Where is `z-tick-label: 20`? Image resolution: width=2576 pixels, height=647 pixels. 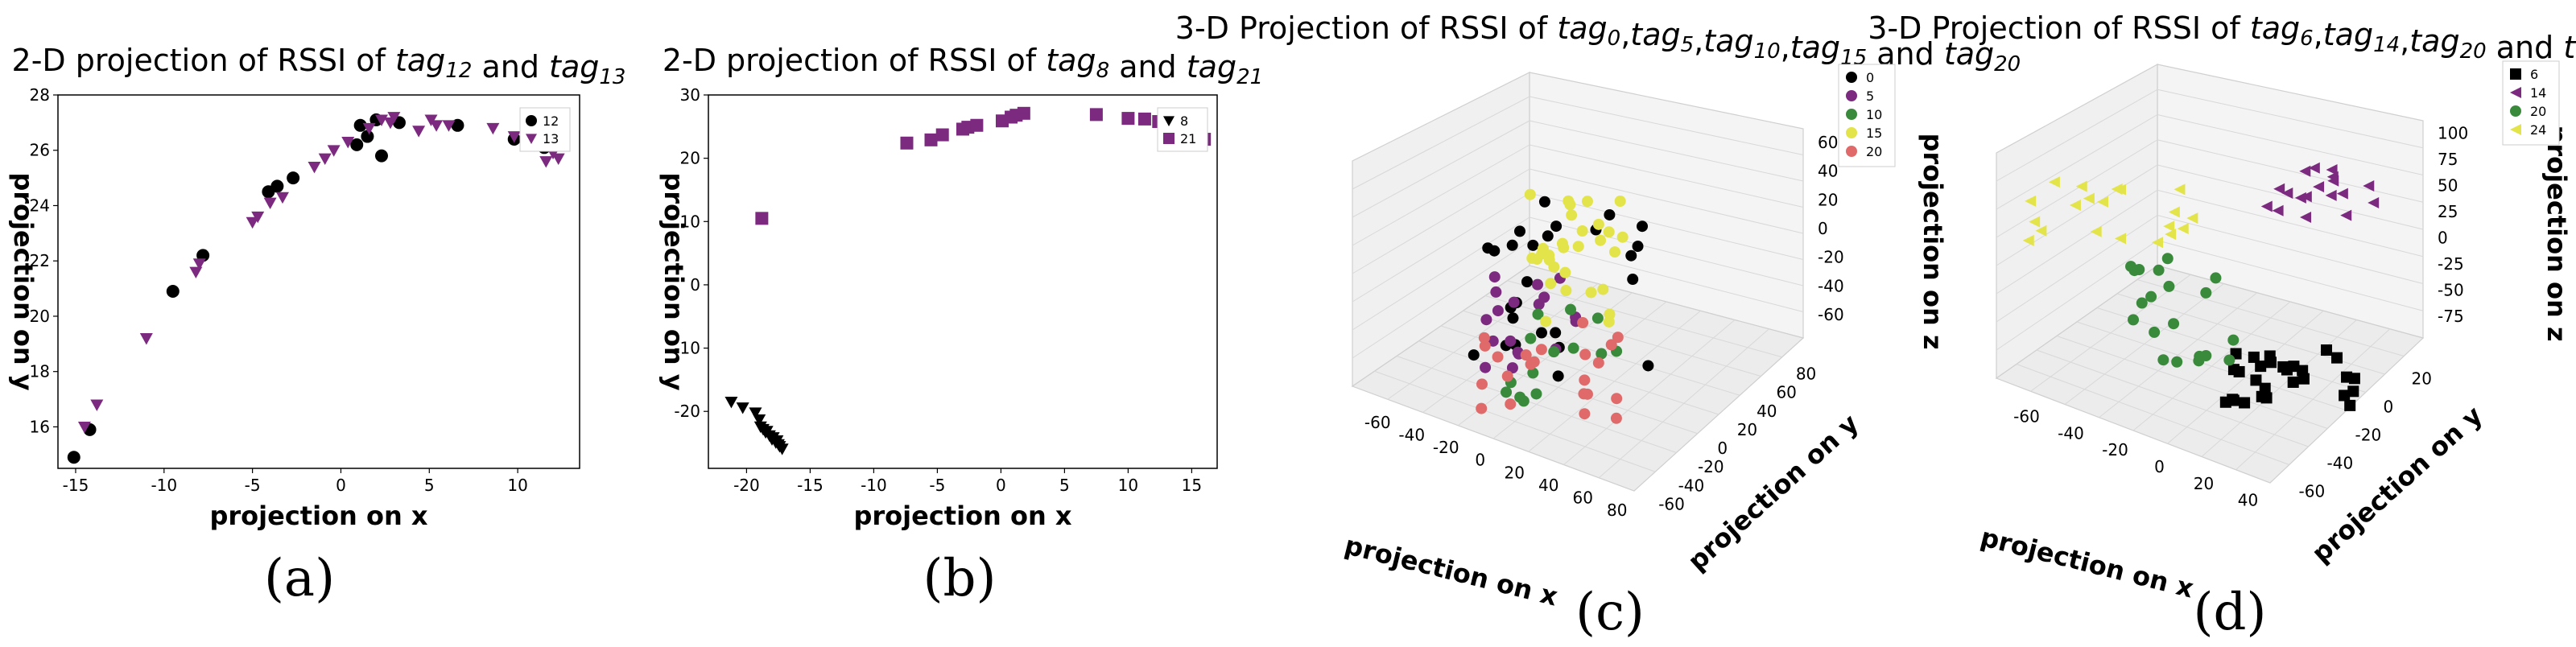 z-tick-label: 20 is located at coordinates (1828, 199).